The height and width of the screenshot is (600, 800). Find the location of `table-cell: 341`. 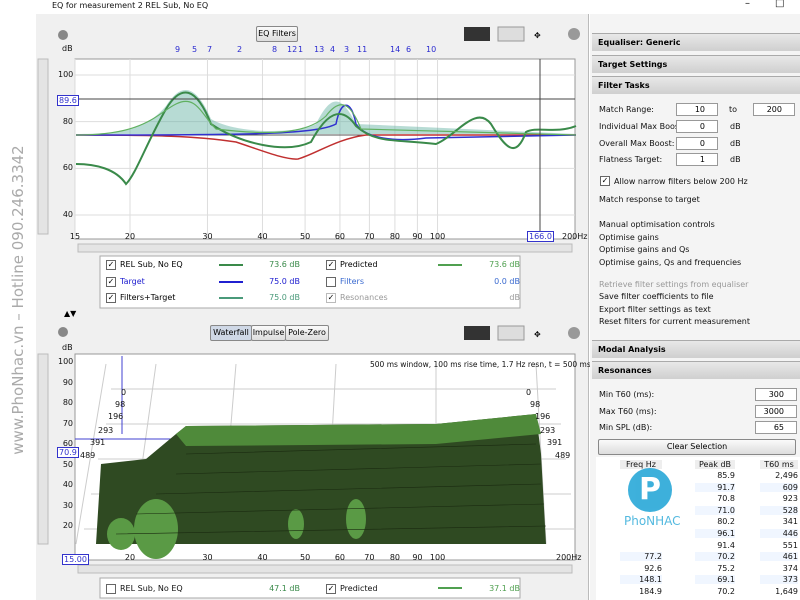

table-cell: 341 is located at coordinates (790, 522).